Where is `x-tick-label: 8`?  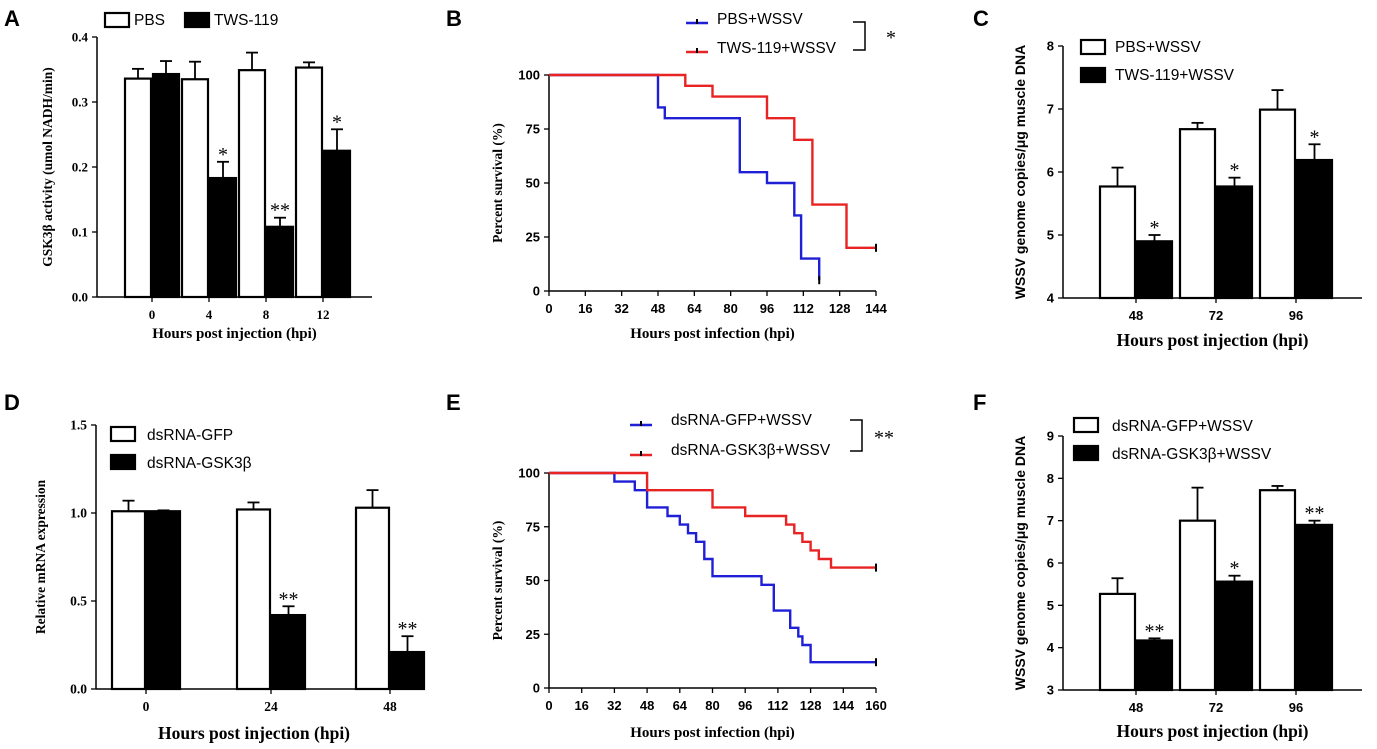 x-tick-label: 8 is located at coordinates (266, 314).